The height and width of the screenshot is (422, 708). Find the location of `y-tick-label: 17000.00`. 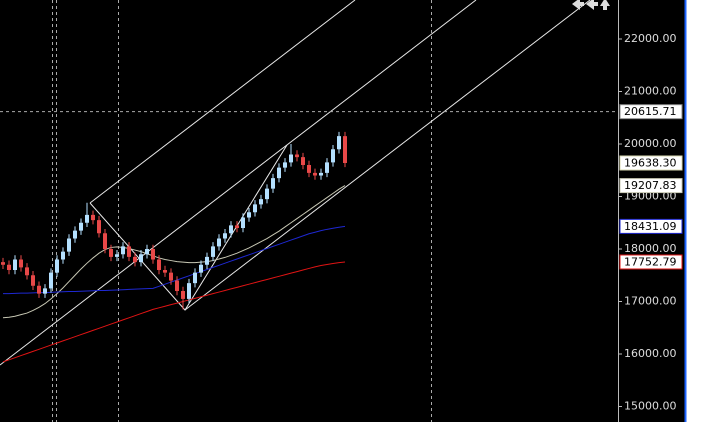

y-tick-label: 17000.00 is located at coordinates (650, 301).